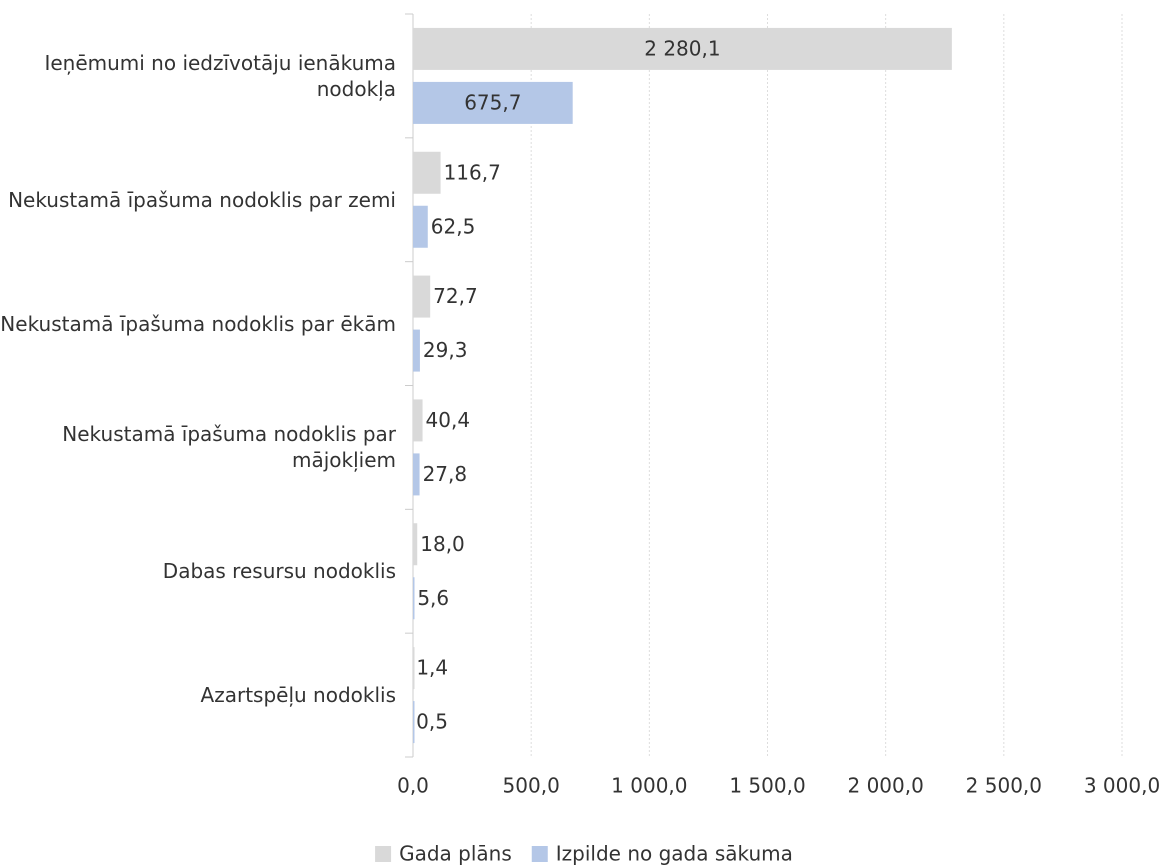 The width and height of the screenshot is (1168, 868). Describe the element at coordinates (445, 350) in the screenshot. I see `data-label: 29,3` at that location.